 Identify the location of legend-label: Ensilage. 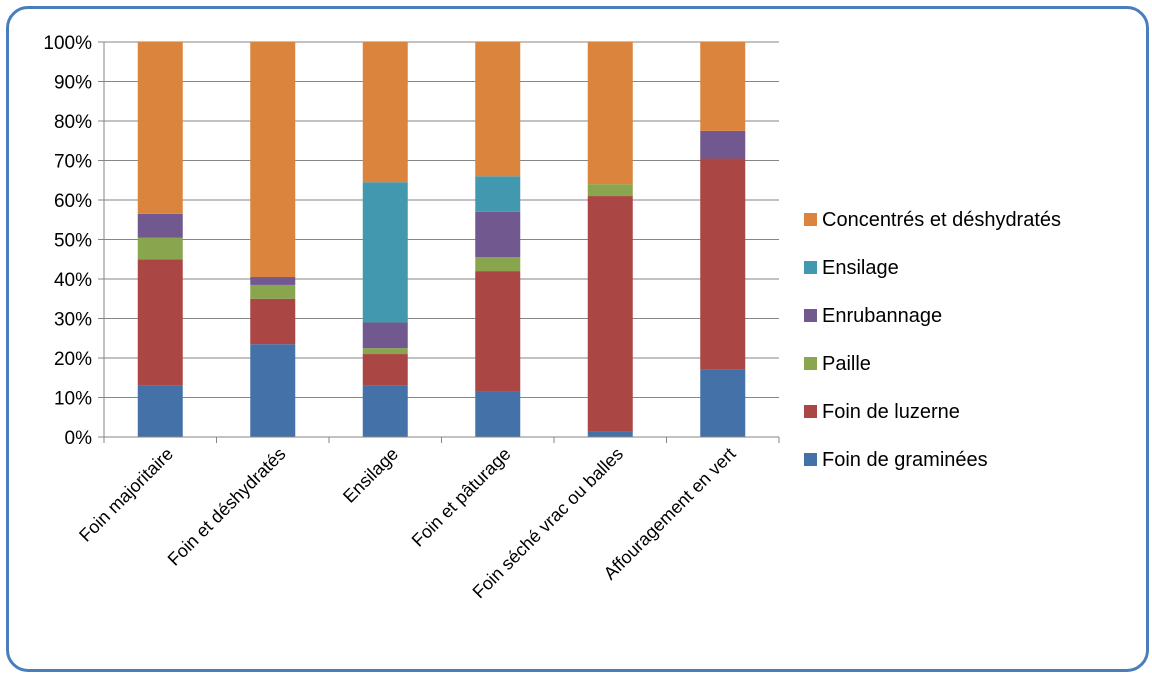
(860, 268).